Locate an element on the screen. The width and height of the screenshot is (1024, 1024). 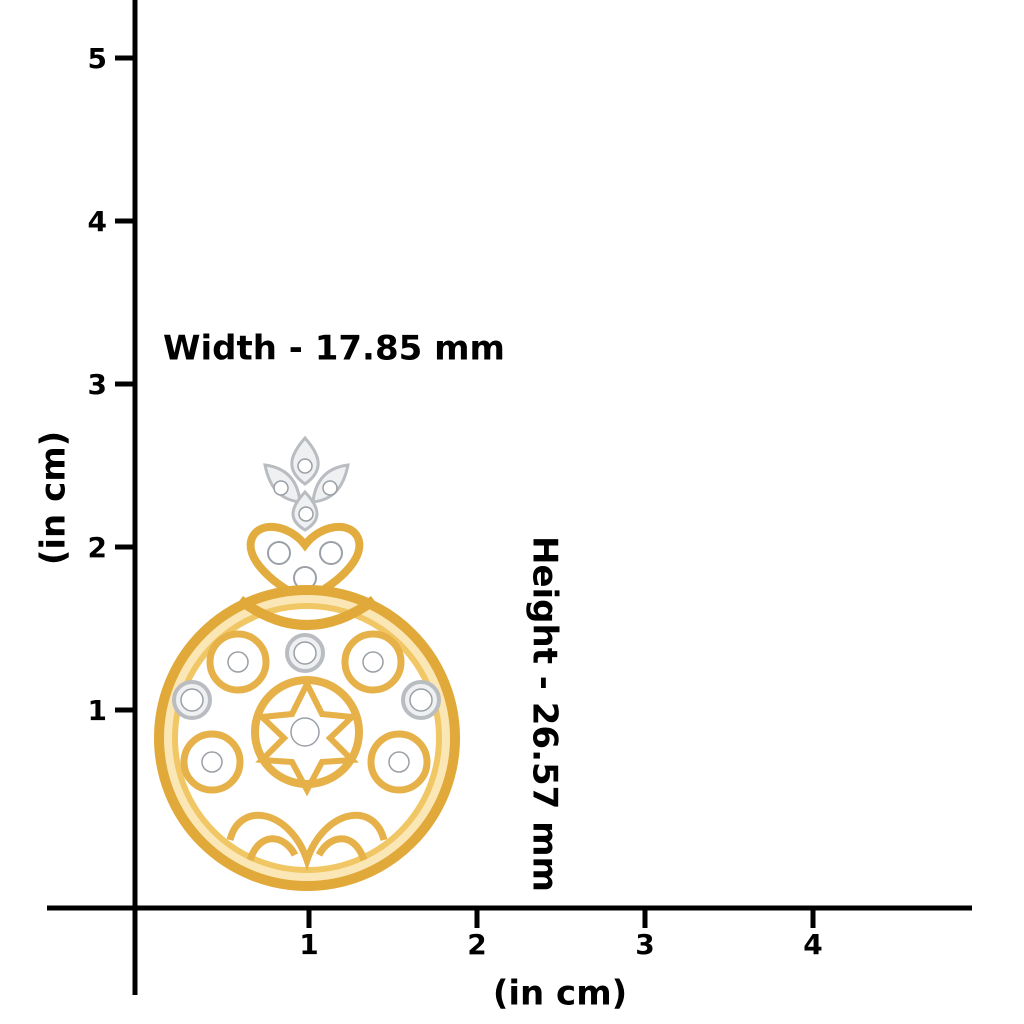
x-tick-label: 3 is located at coordinates (644, 944).